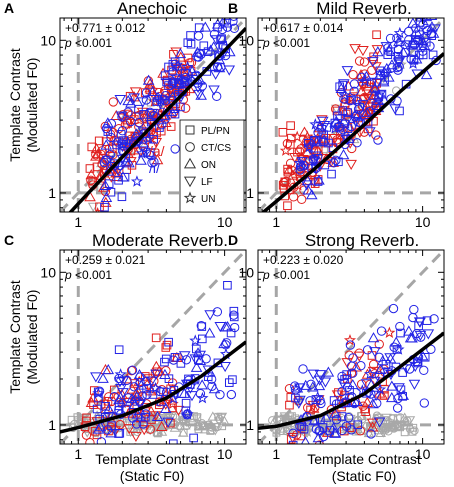 This screenshot has height=487, width=454. What do you see at coordinates (92, 43) in the screenshot?
I see `p-threshold: <0.001` at bounding box center [92, 43].